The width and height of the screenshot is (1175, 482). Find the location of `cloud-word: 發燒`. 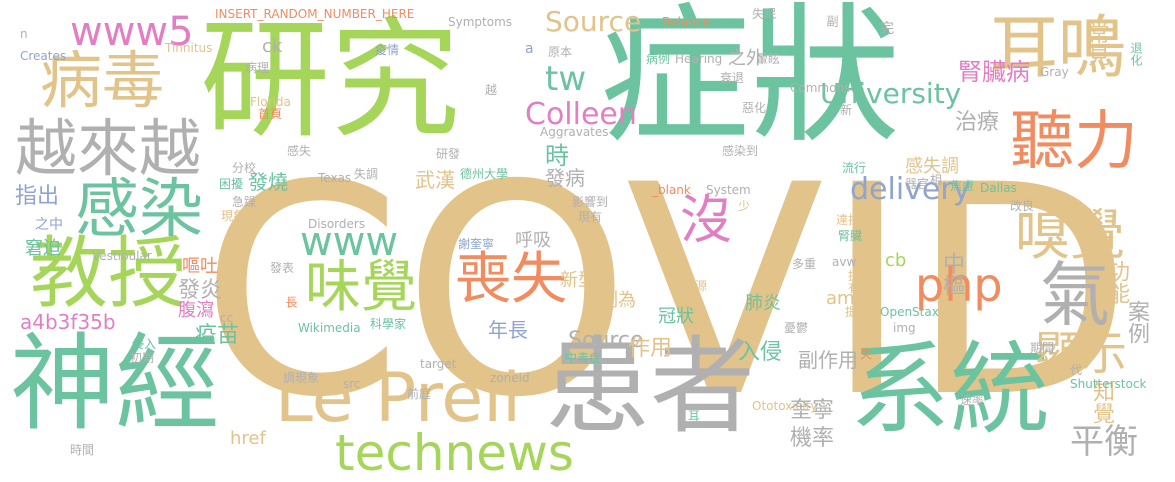

cloud-word: 發燒 is located at coordinates (268, 182).